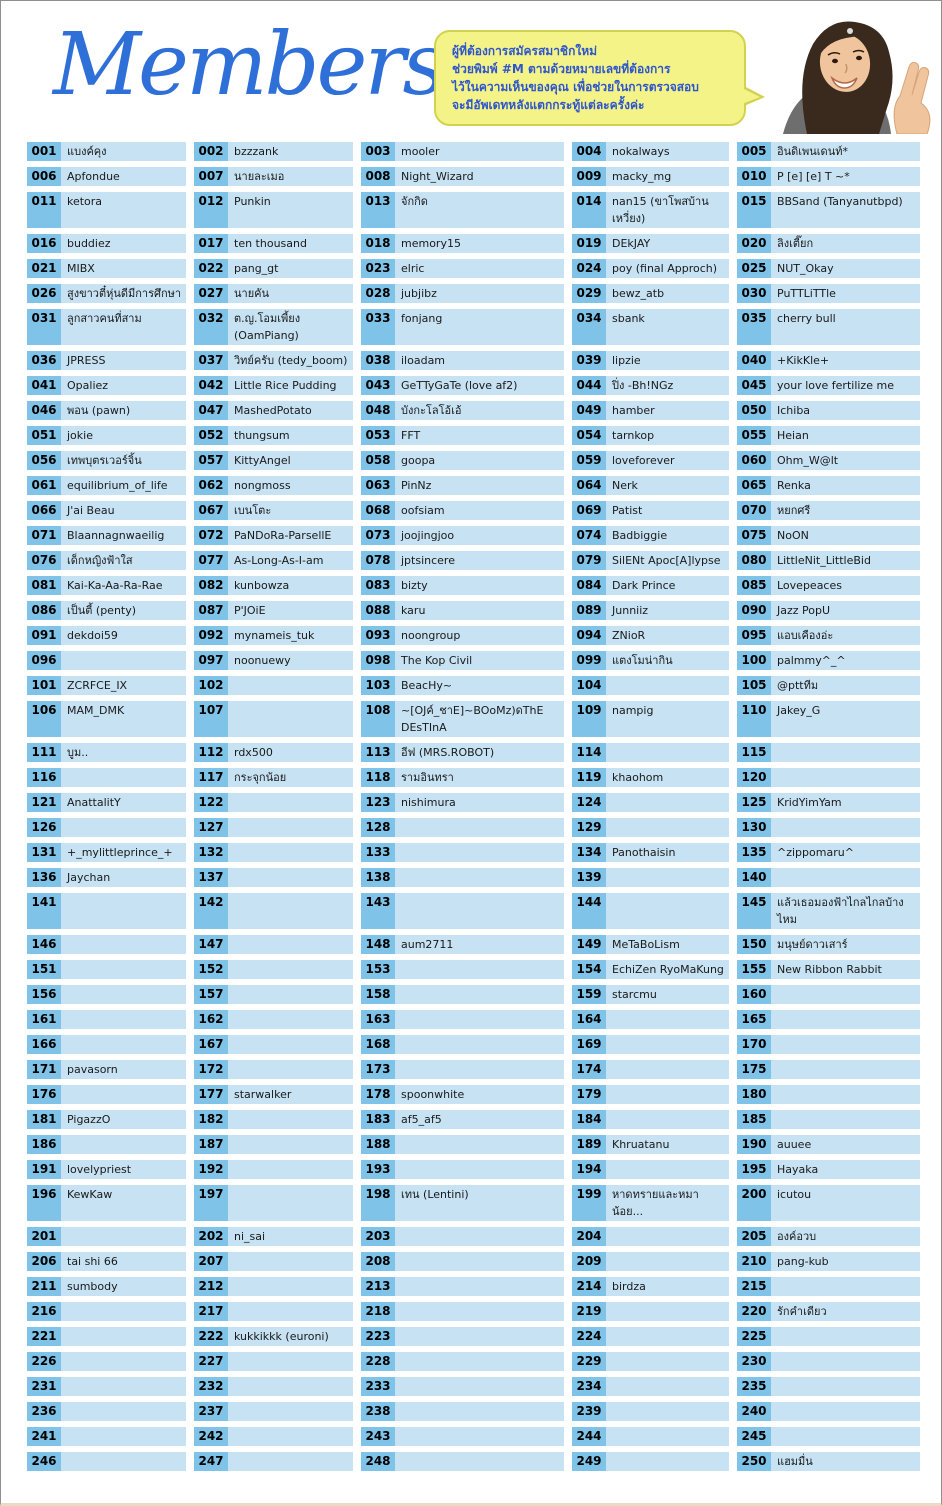  I want to click on member-cell: 151, so click(106, 969).